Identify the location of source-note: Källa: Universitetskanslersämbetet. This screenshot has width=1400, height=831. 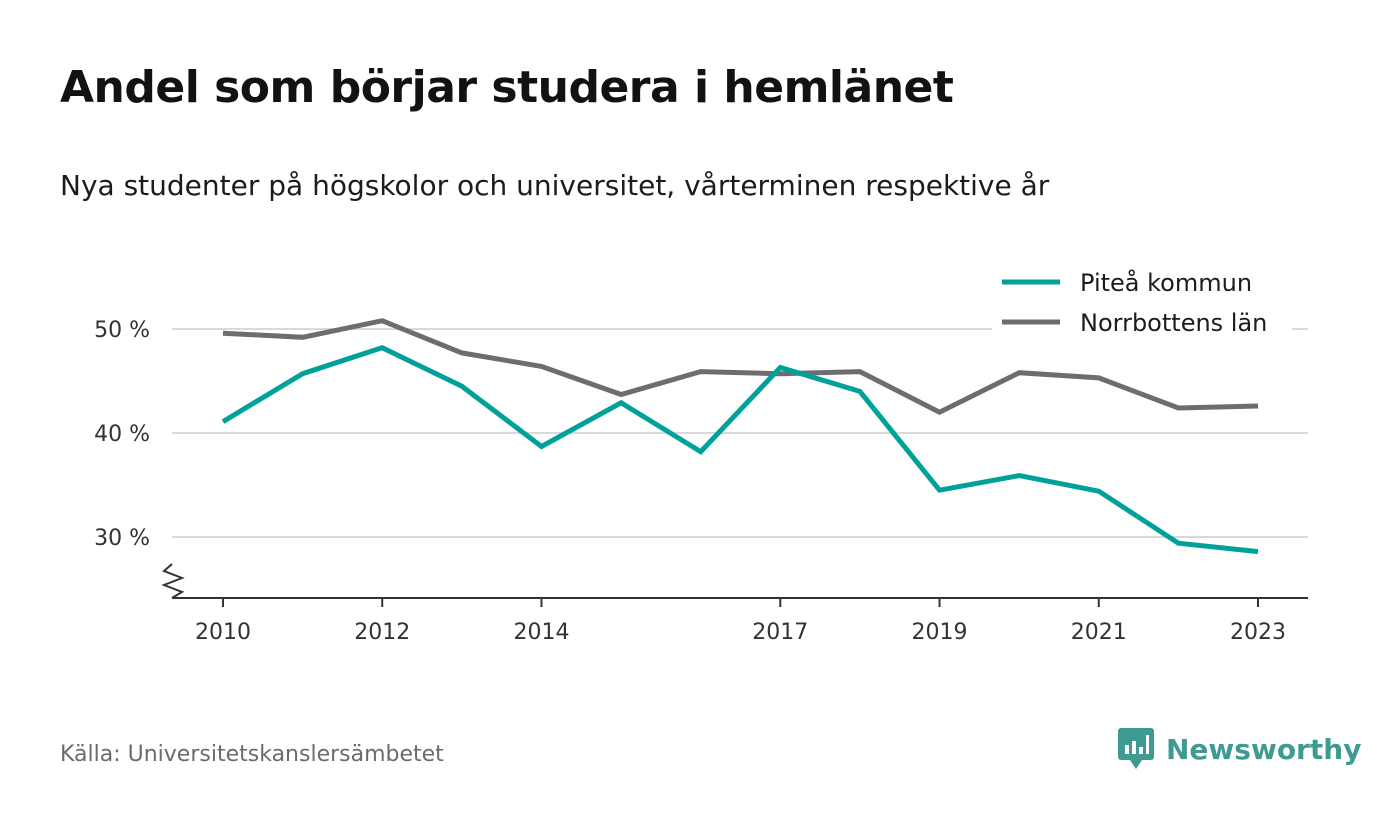
(252, 754).